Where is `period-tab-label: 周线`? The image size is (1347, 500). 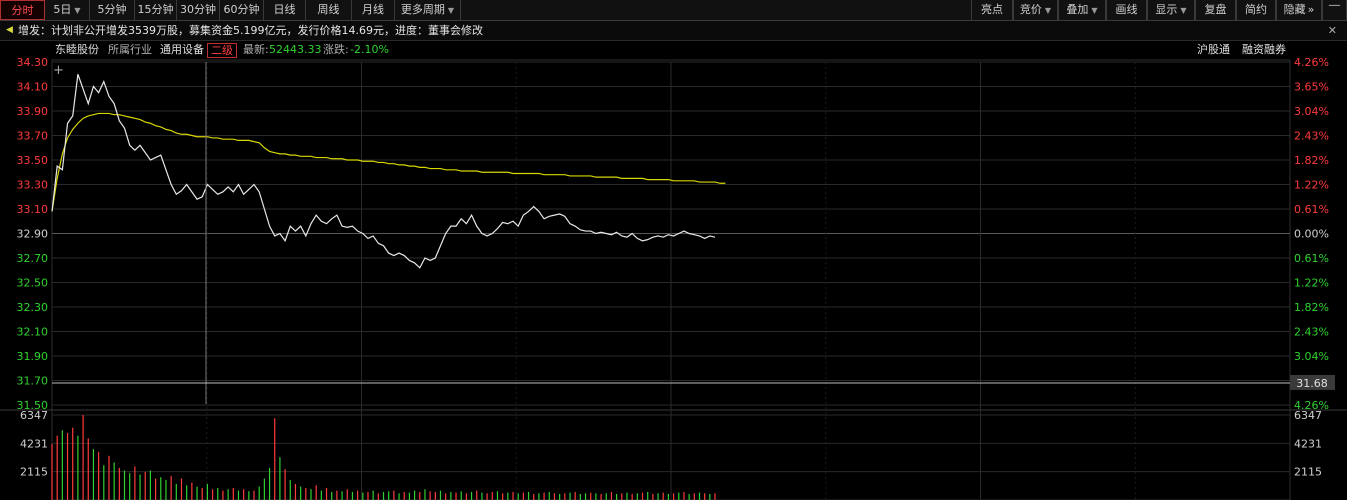 period-tab-label: 周线 is located at coordinates (328, 9).